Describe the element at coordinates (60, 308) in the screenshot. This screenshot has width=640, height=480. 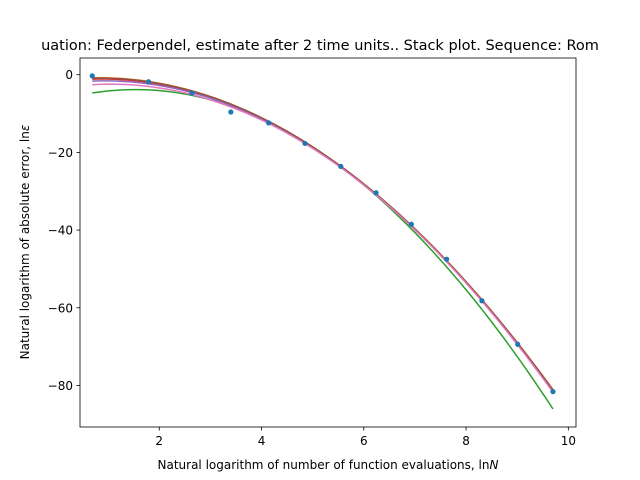
I see `y-tick-label: −60` at that location.